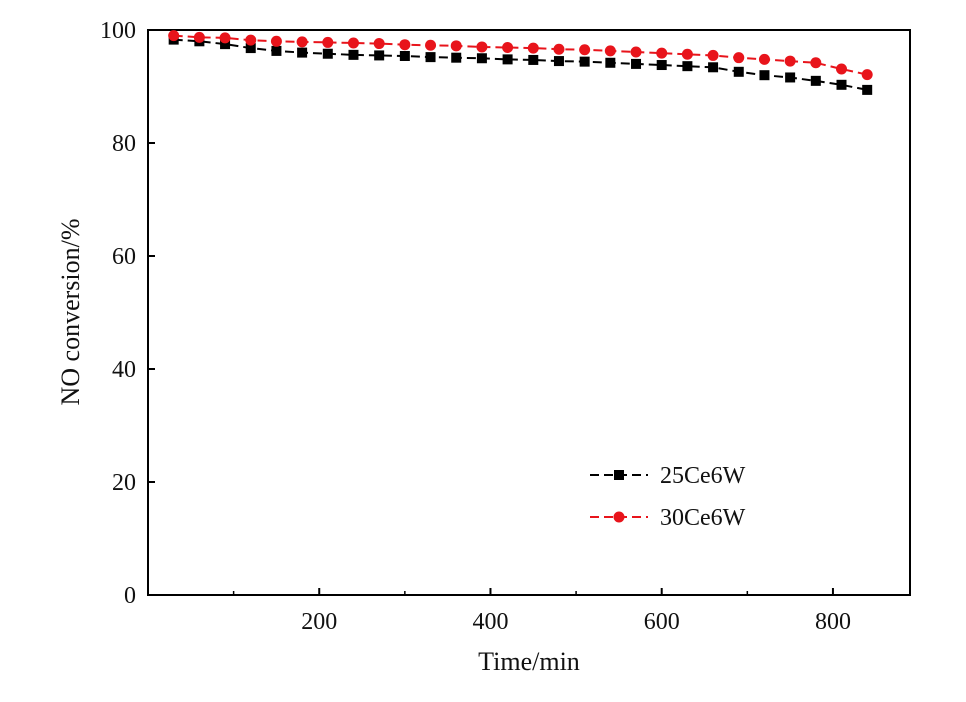  Describe the element at coordinates (130, 596) in the screenshot. I see `y-tick-label: 0` at that location.